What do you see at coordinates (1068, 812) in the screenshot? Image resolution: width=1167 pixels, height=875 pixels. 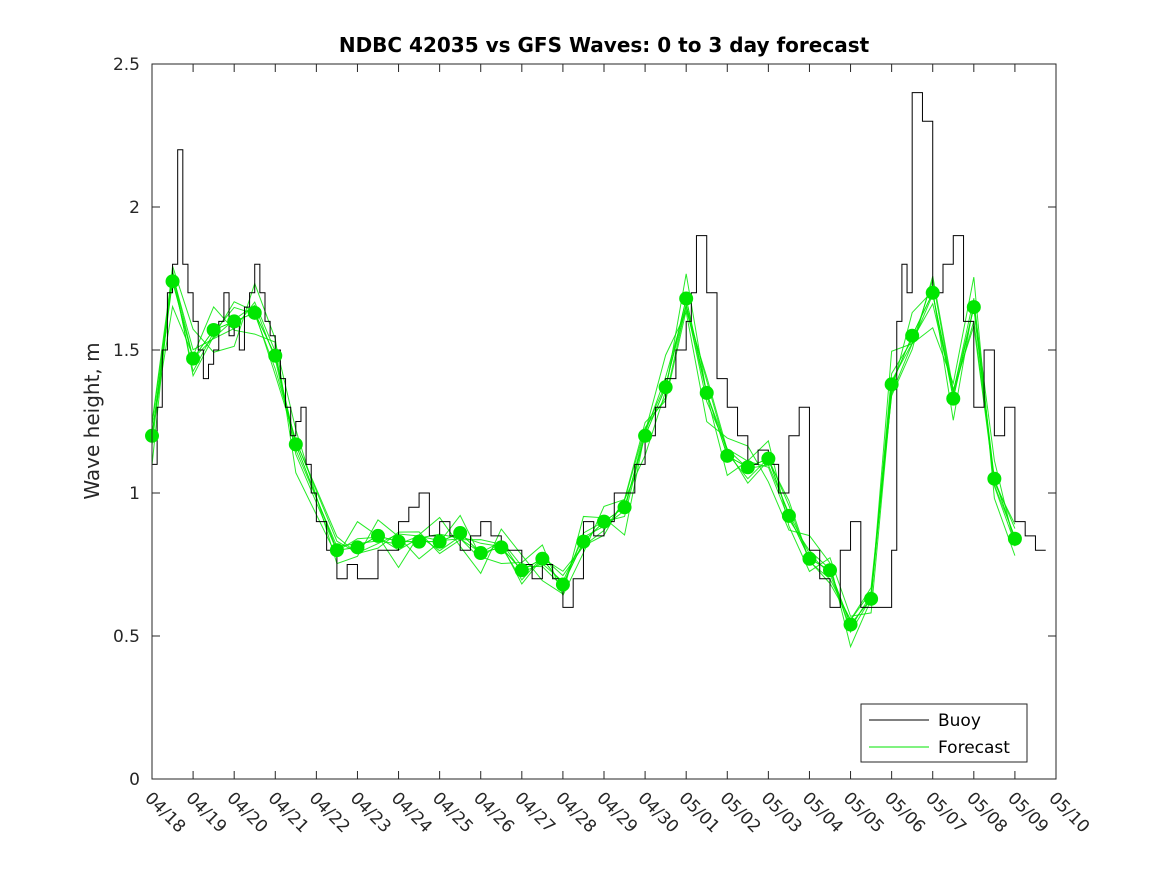 I see `x-tick-label: 05/10` at bounding box center [1068, 812].